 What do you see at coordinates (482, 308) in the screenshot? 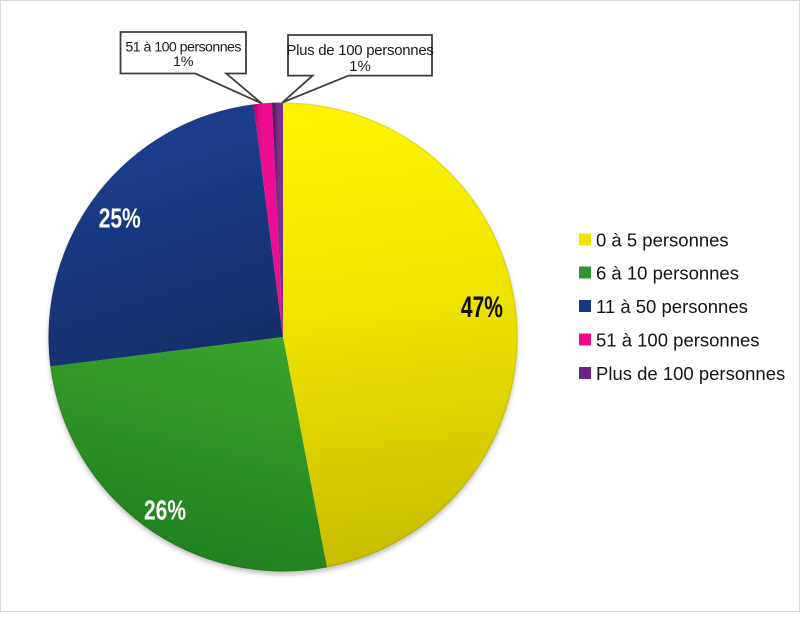
I see `svg-text: 47%` at bounding box center [482, 308].